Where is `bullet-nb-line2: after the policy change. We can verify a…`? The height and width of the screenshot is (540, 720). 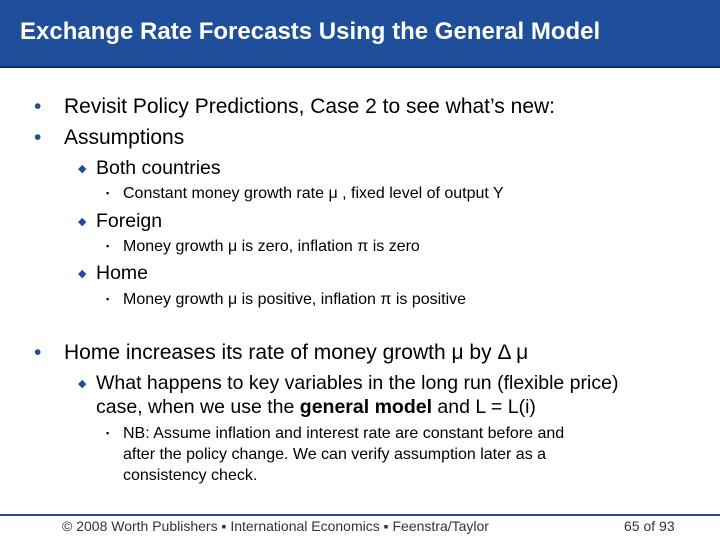 bullet-nb-line2: after the policy change. We can verify a… is located at coordinates (335, 454).